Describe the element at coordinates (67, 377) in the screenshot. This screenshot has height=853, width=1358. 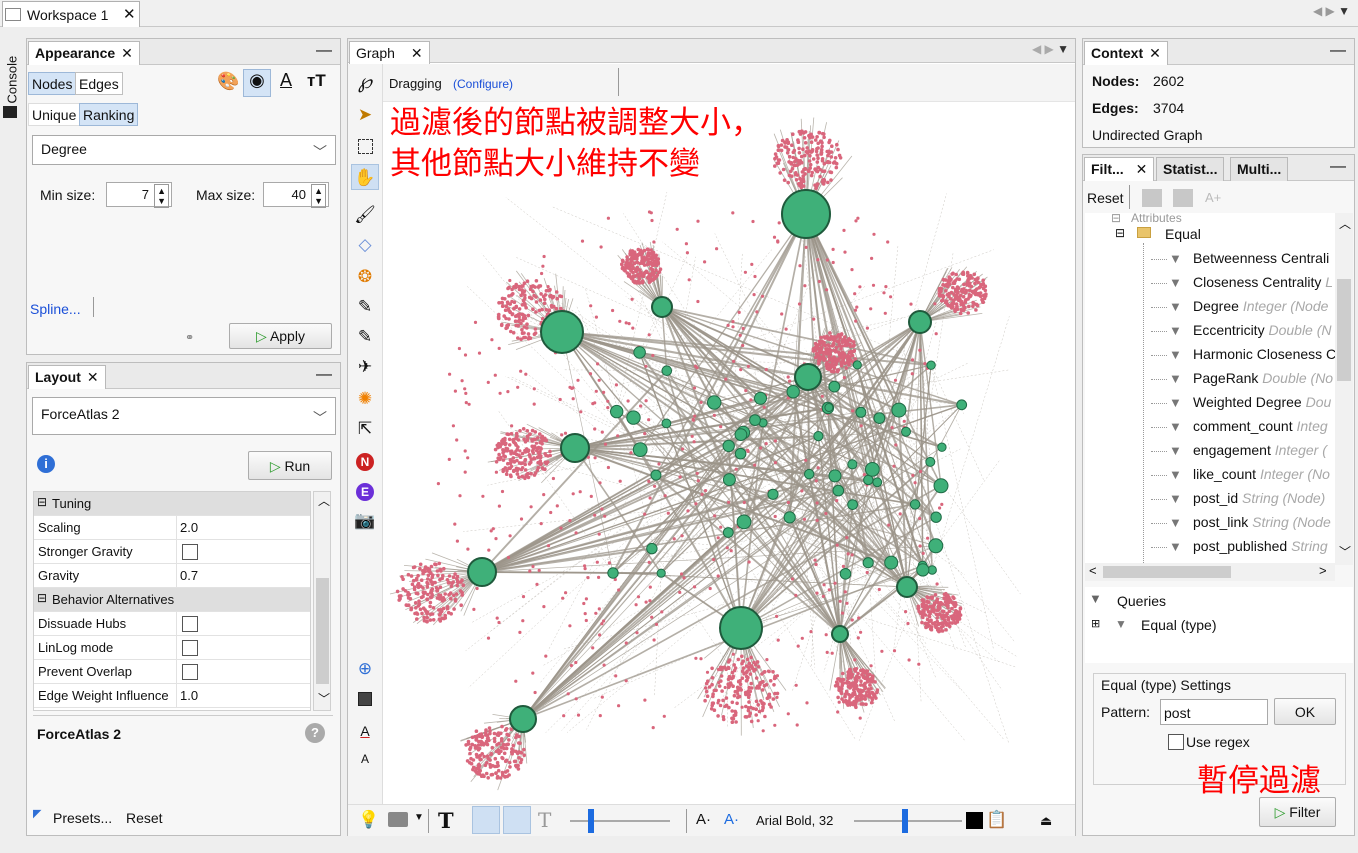
I see `layout-tab: Layout ✕` at that location.